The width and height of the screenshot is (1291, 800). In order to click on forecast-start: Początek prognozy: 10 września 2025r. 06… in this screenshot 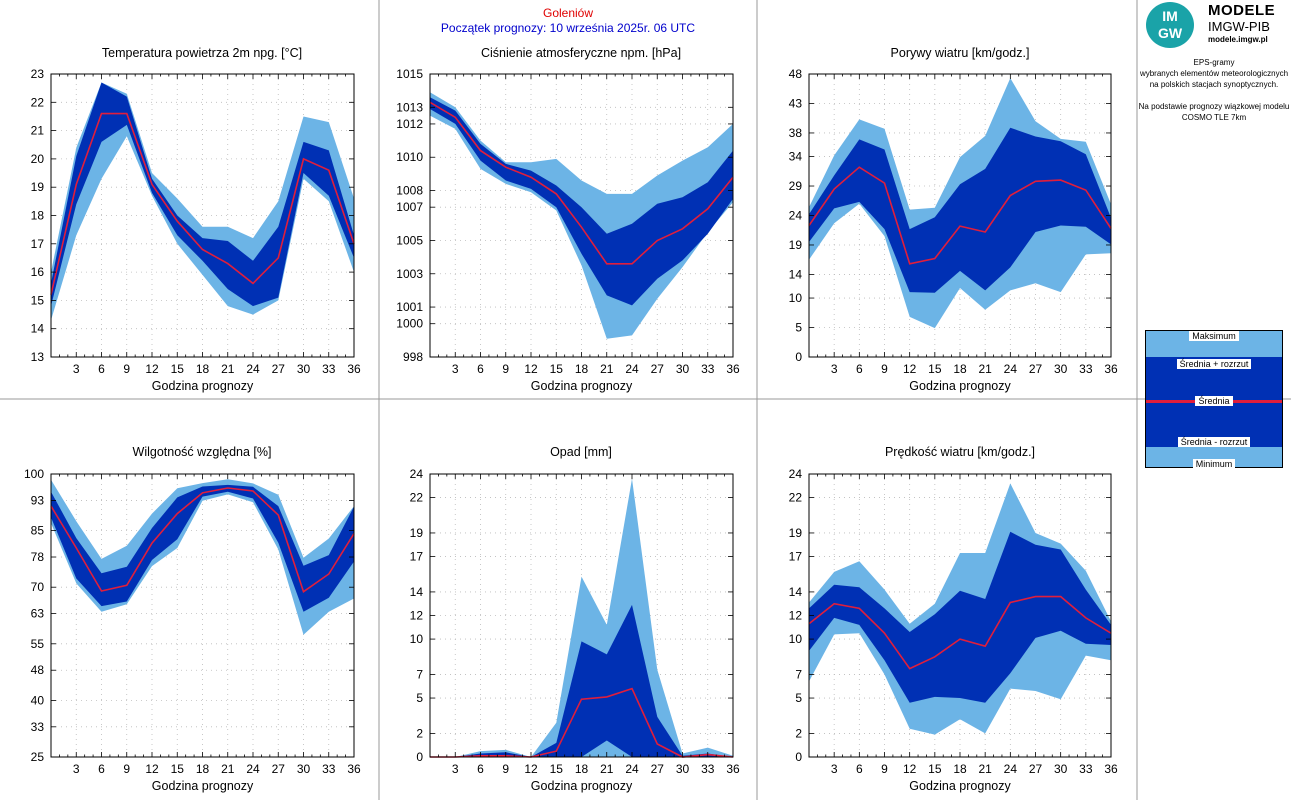, I will do `click(568, 28)`.